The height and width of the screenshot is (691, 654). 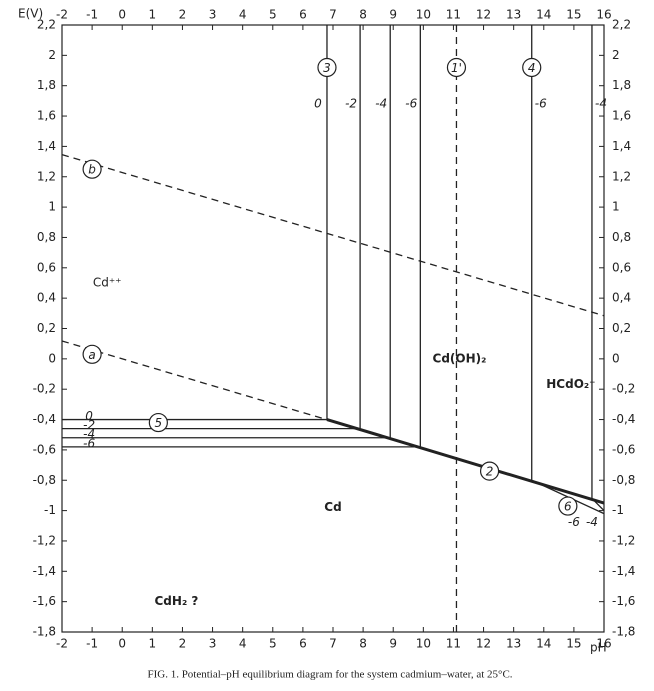 What do you see at coordinates (460, 358) in the screenshot?
I see `region-label: Cd(OH)₂` at bounding box center [460, 358].